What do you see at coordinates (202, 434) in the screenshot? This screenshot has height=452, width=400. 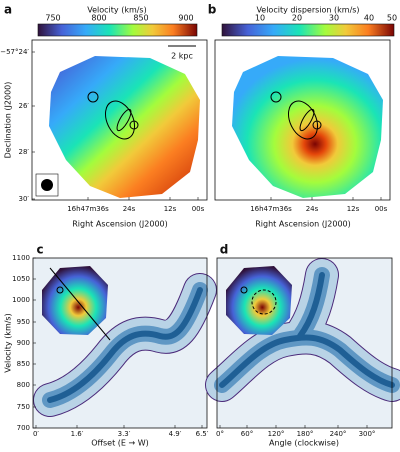 I see `x-tick-label: 6.5′` at bounding box center [202, 434].